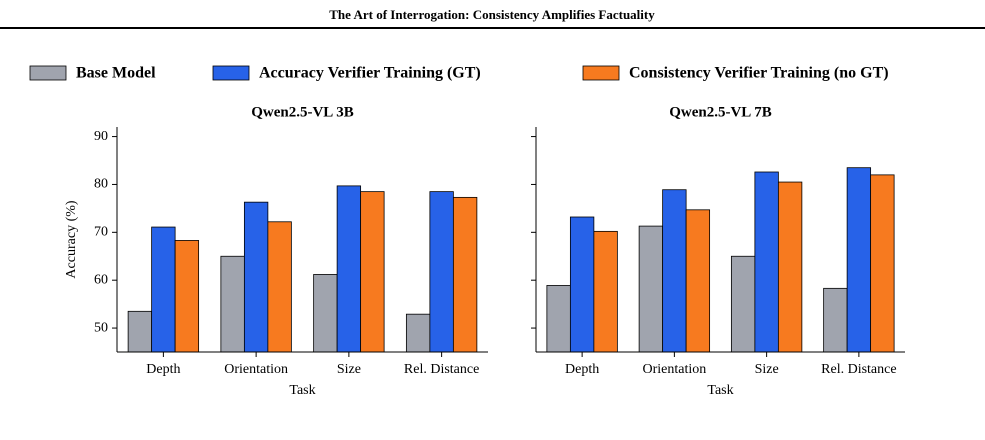 The image size is (985, 440). What do you see at coordinates (101, 136) in the screenshot?
I see `y-tick-label: 90` at bounding box center [101, 136].